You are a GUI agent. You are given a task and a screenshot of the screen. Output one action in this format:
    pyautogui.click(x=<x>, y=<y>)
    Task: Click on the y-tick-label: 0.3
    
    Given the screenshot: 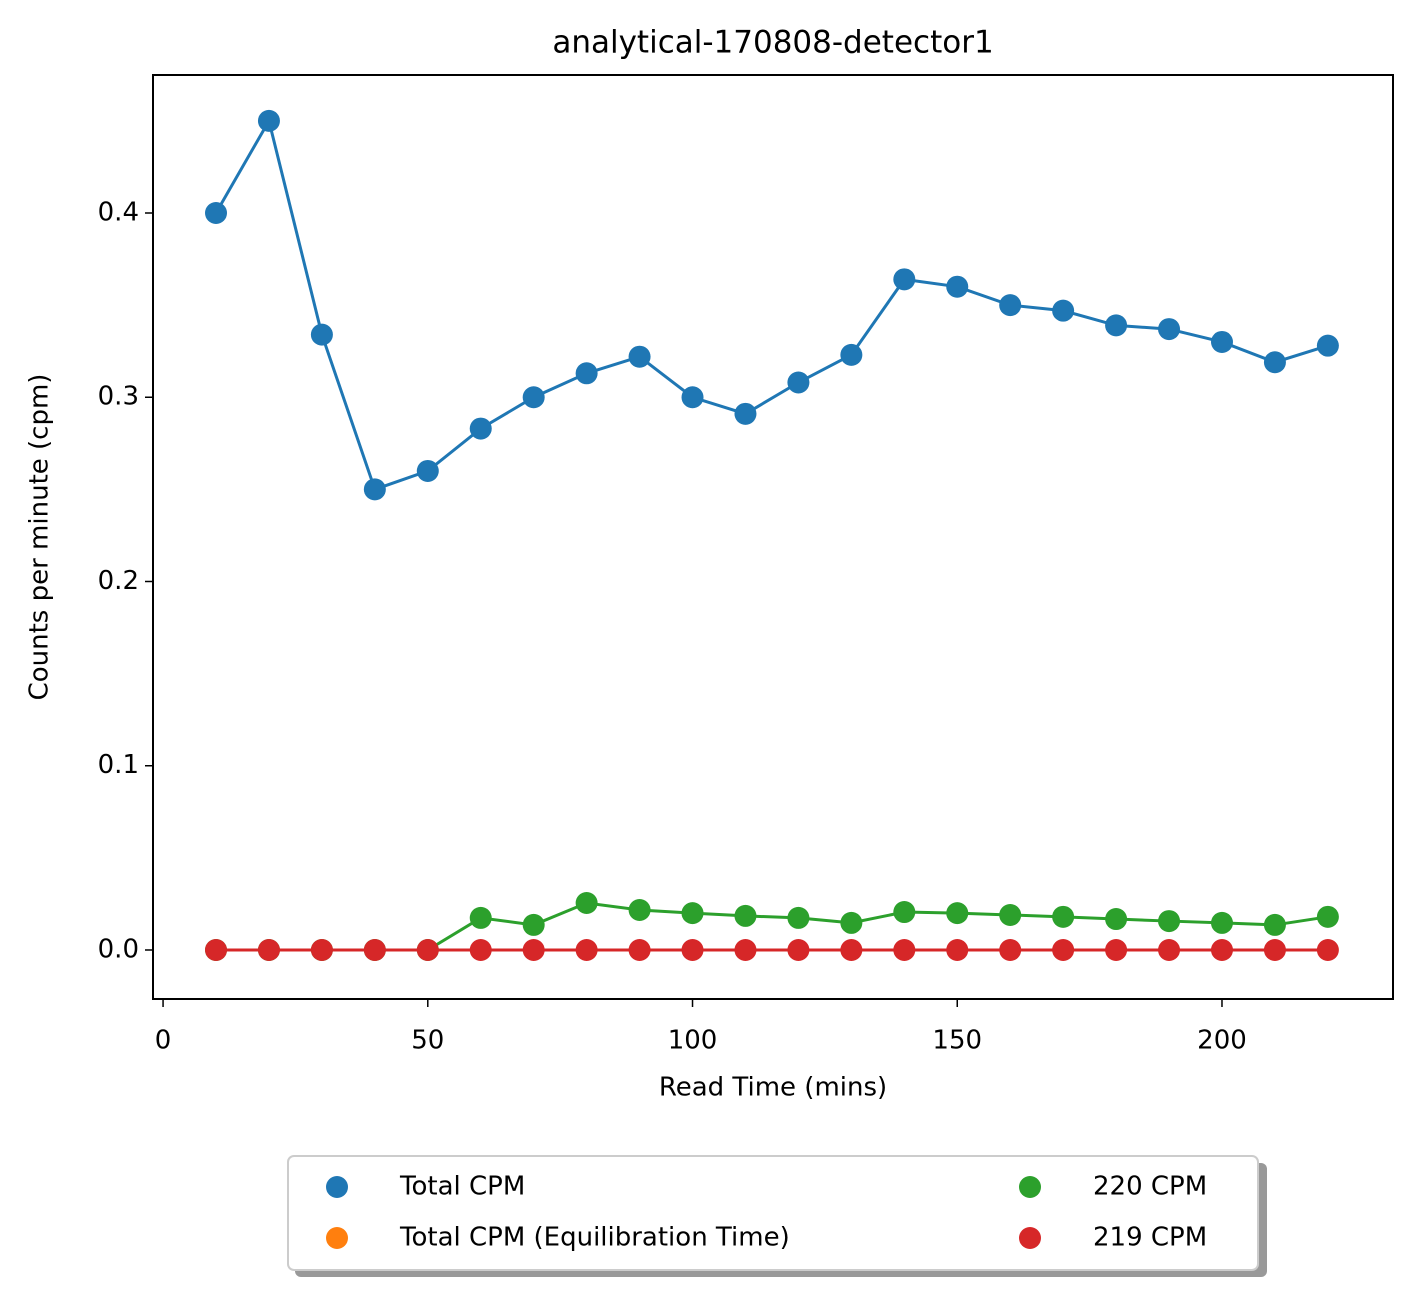 What is the action you would take?
    pyautogui.click(x=118, y=397)
    